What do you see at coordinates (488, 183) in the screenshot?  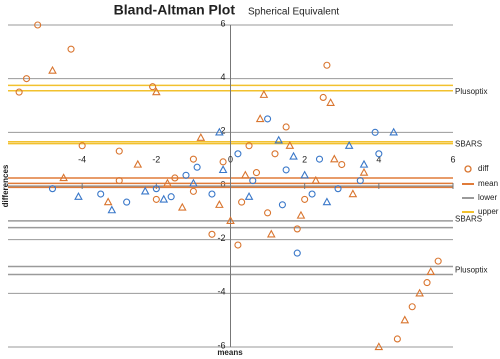 I see `legend-label: mean` at bounding box center [488, 183].